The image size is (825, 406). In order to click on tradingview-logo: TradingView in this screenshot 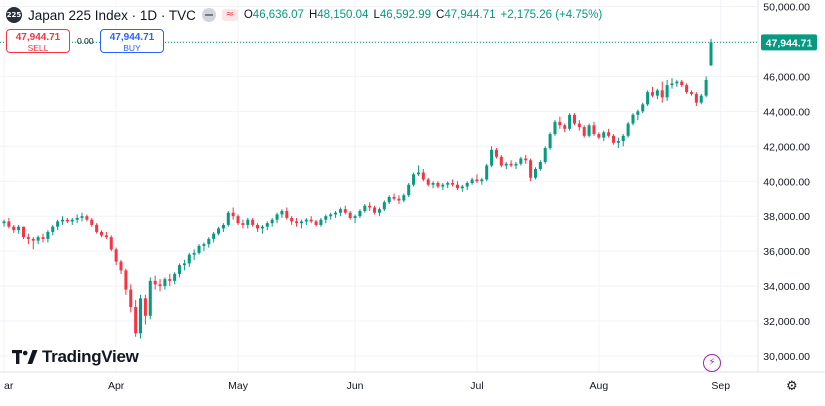, I will do `click(75, 357)`.